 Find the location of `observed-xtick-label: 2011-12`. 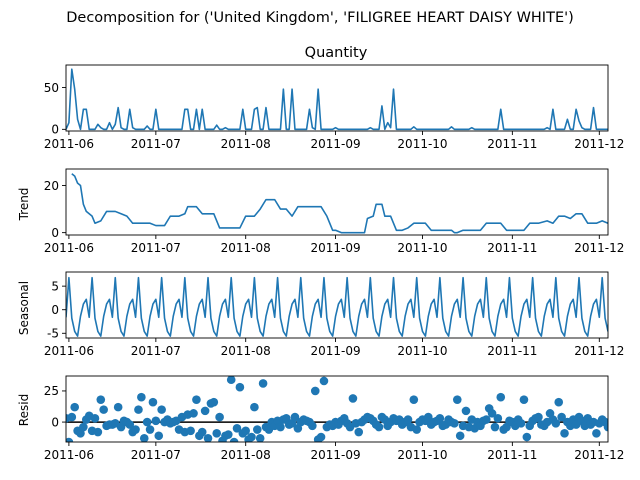

observed-xtick-label: 2011-12 is located at coordinates (599, 144).